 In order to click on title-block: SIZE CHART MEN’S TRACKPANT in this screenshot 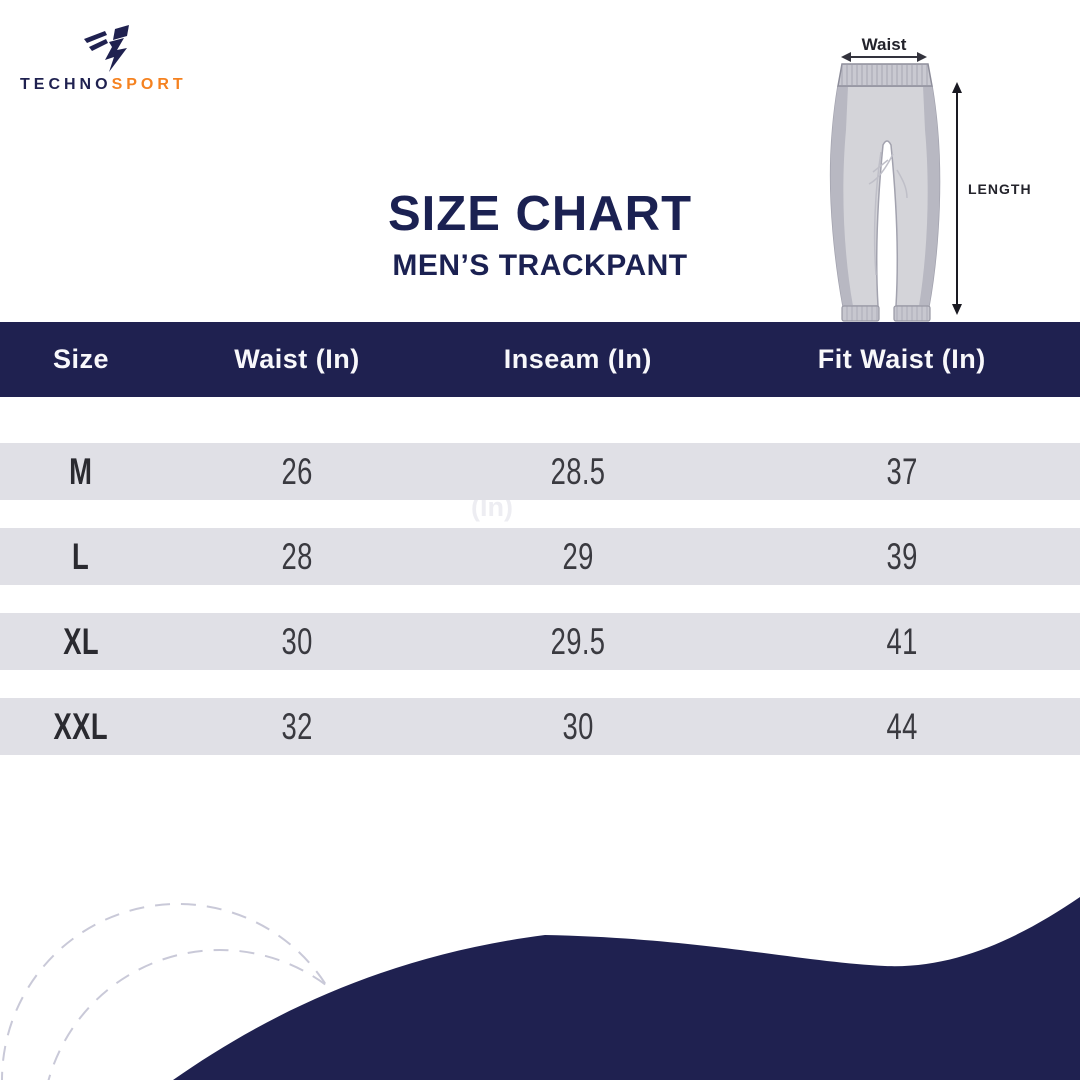, I will do `click(540, 236)`.